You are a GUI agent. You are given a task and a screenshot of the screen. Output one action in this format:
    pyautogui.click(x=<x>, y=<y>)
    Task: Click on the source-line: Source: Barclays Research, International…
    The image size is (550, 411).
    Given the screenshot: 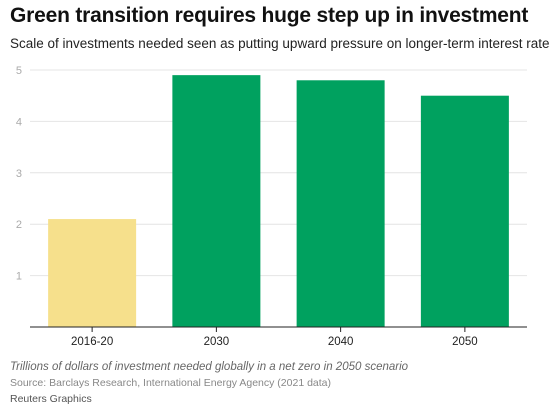 What is the action you would take?
    pyautogui.click(x=171, y=383)
    